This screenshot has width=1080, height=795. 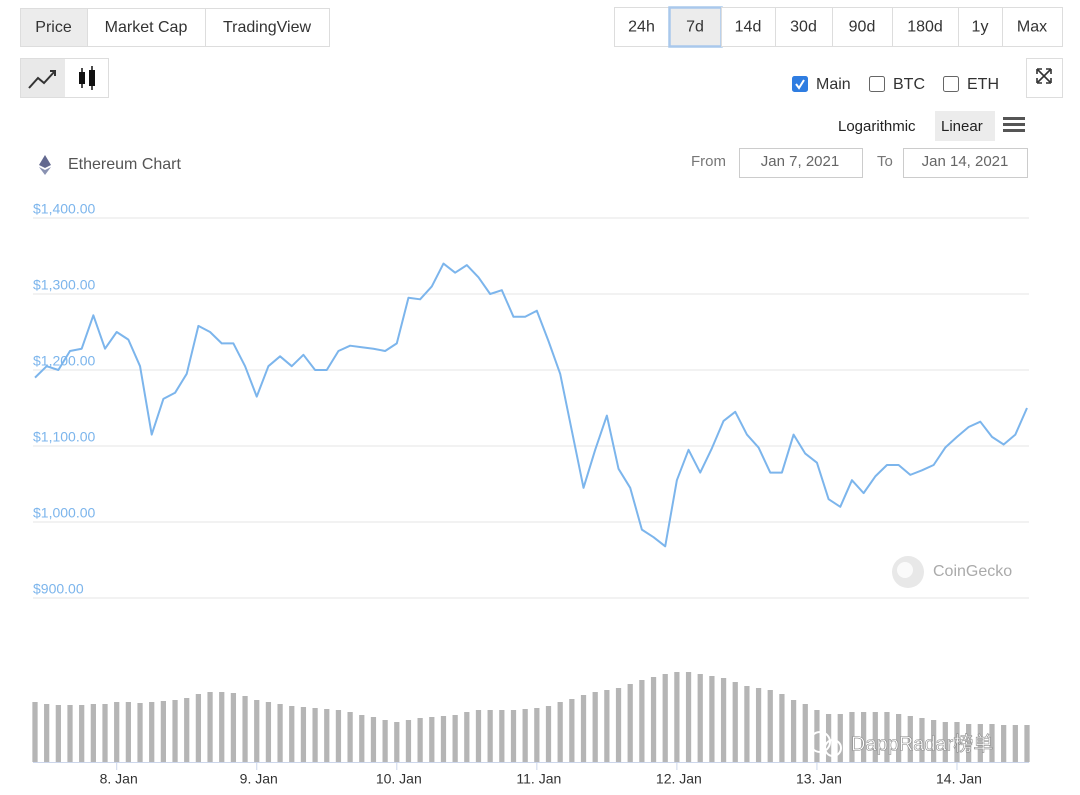 What do you see at coordinates (259, 779) in the screenshot?
I see `x-tick-label: 9. Jan` at bounding box center [259, 779].